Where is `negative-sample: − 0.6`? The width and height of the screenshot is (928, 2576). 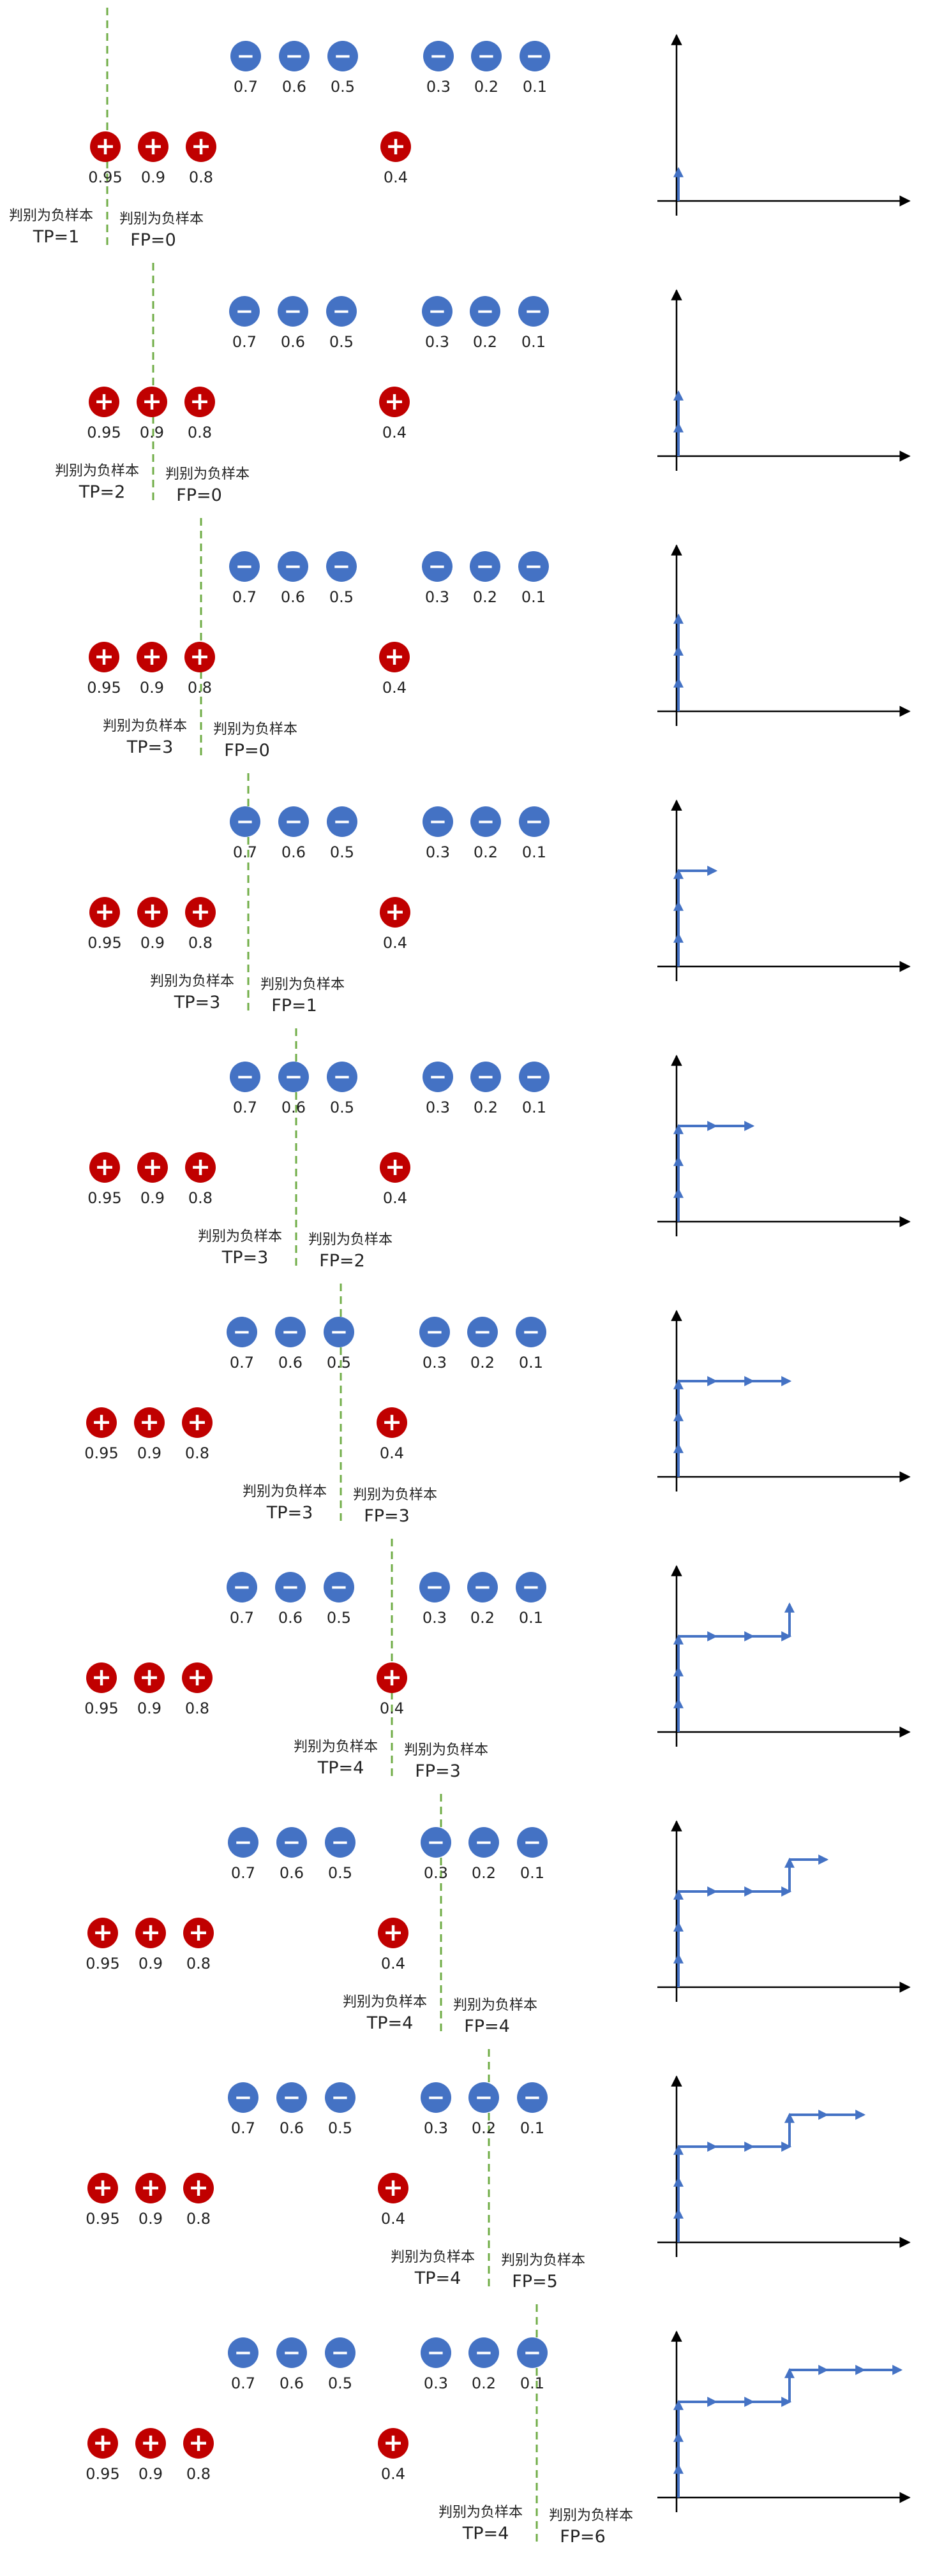 negative-sample: − 0.6 is located at coordinates (294, 68).